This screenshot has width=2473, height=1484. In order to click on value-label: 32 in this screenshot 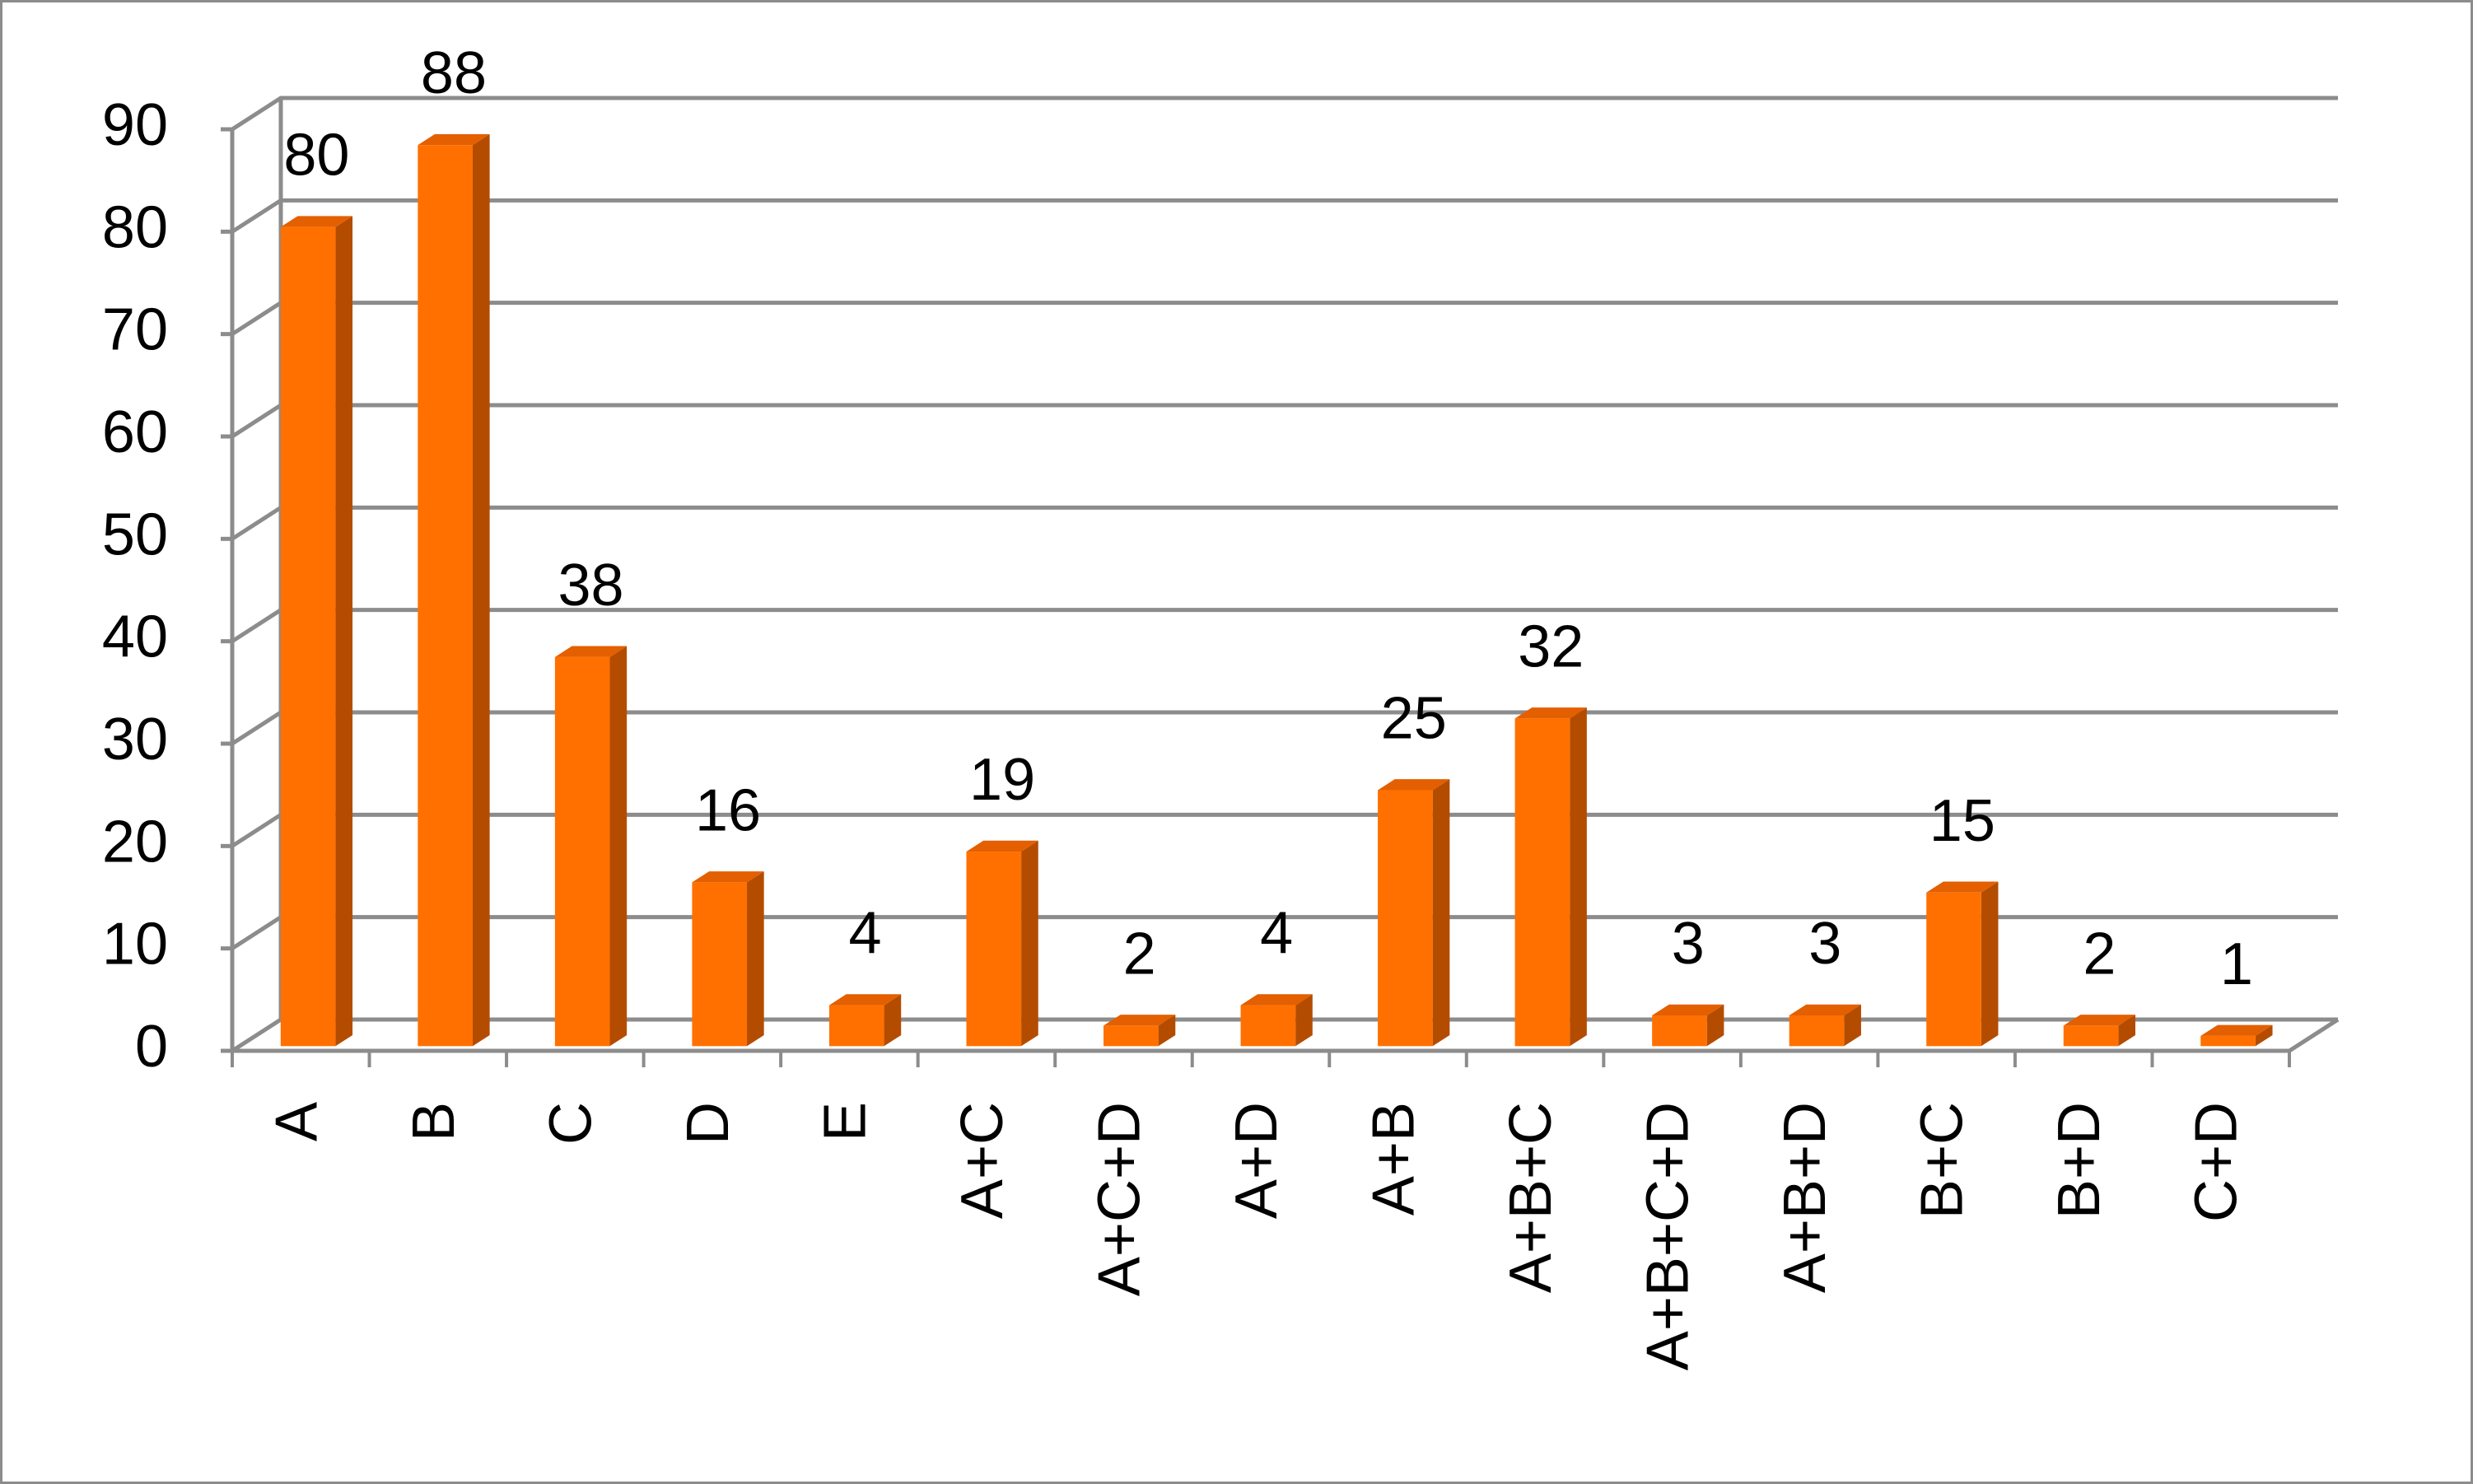, I will do `click(1551, 646)`.